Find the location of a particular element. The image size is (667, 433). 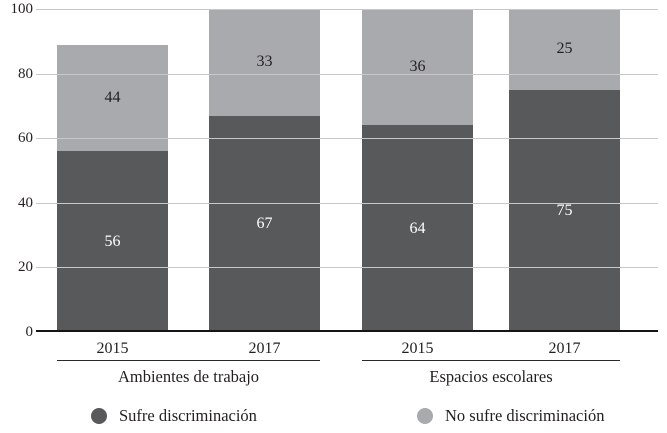

bar-segment-sufre-0: 56 is located at coordinates (112, 241).